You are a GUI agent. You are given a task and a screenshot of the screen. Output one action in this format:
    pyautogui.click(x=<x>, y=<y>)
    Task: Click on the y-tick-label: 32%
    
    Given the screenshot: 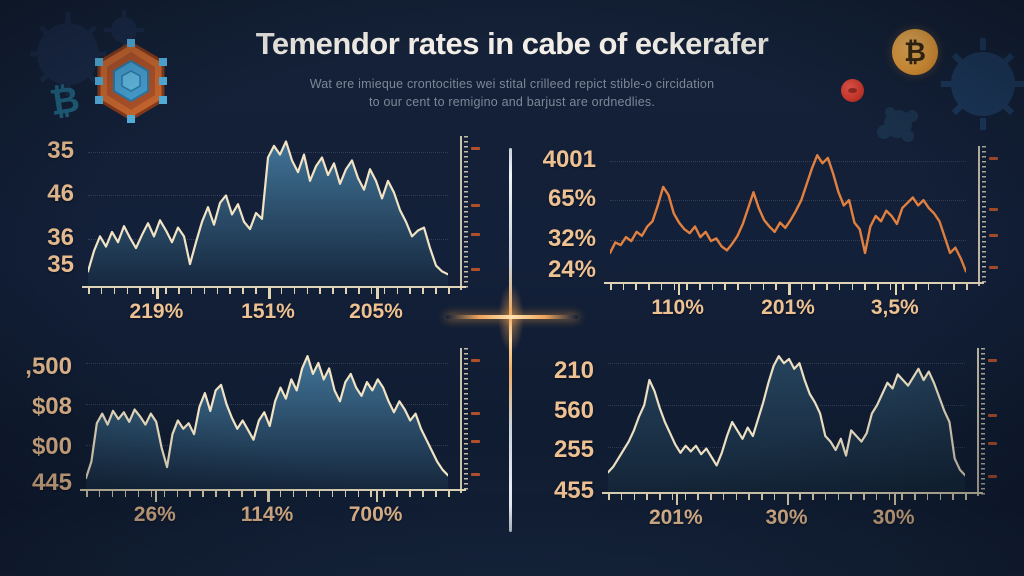 What is the action you would take?
    pyautogui.click(x=571, y=238)
    